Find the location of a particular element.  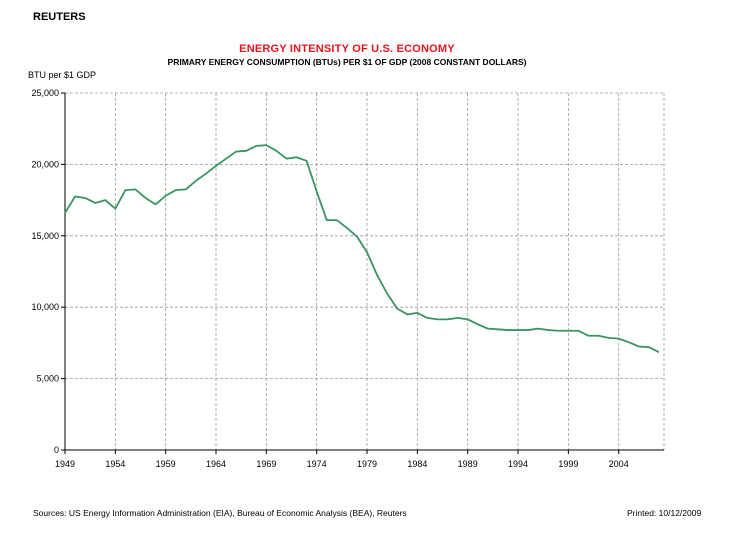

x-tick-label: 1994 is located at coordinates (518, 464).